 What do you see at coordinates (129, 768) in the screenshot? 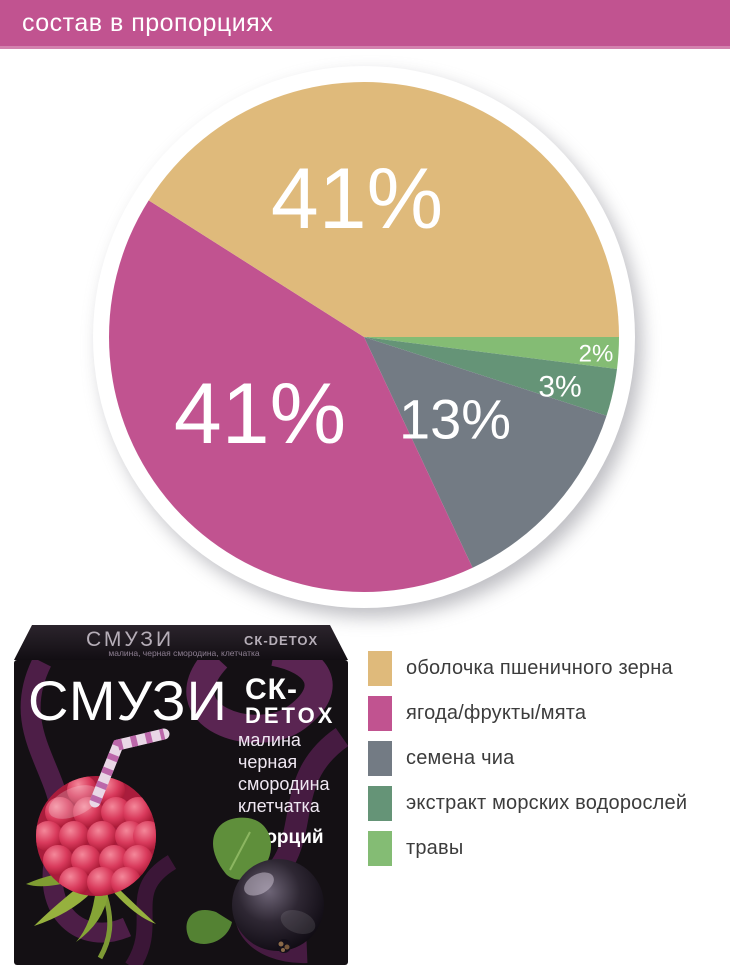
I see `straw-illustration` at bounding box center [129, 768].